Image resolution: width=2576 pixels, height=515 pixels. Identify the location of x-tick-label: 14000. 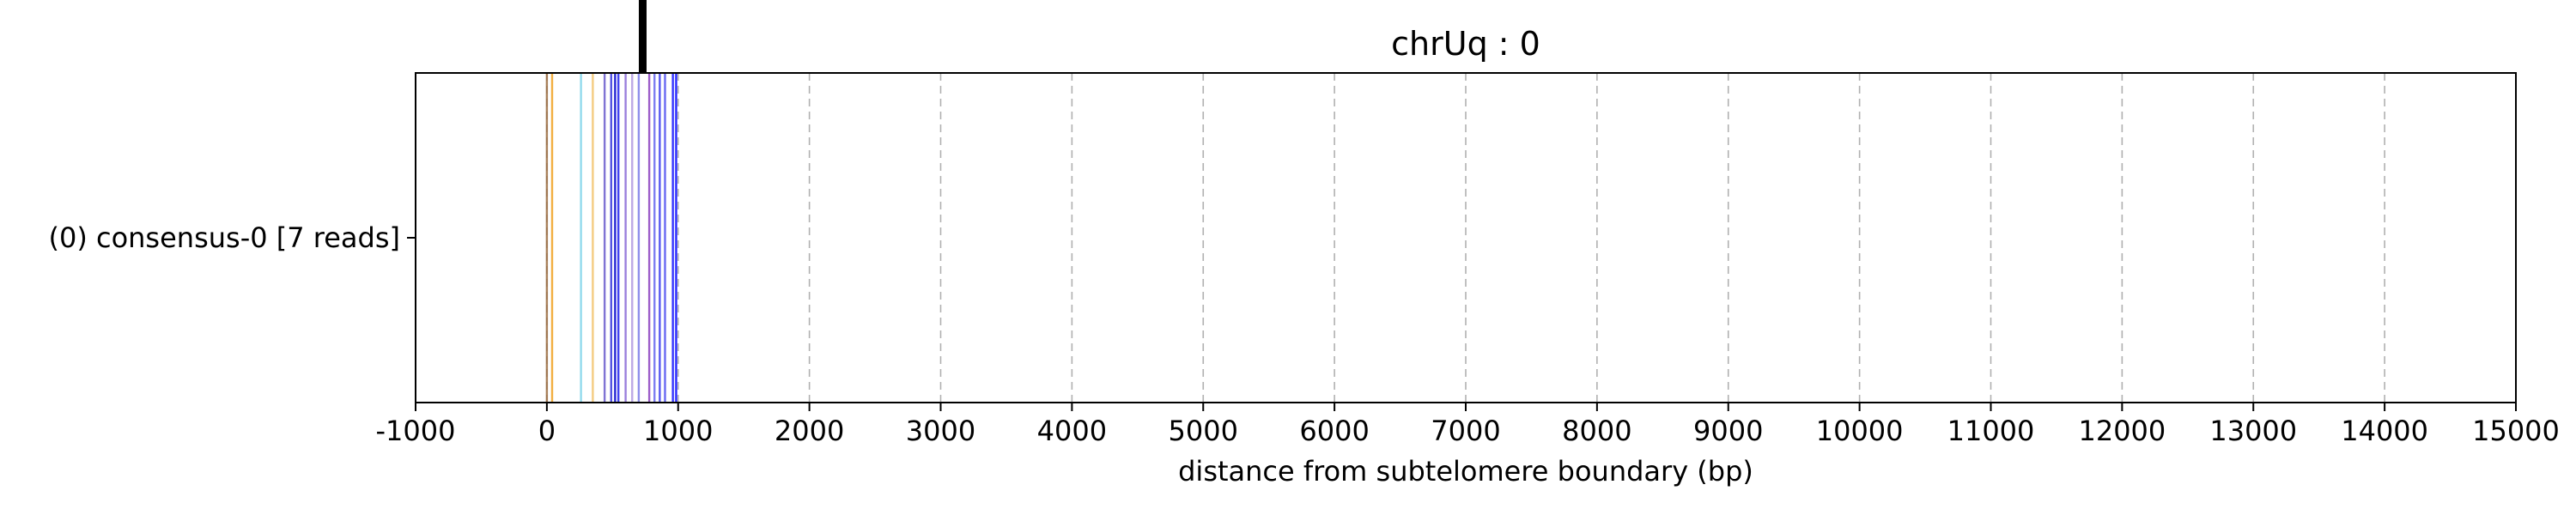
(2384, 431).